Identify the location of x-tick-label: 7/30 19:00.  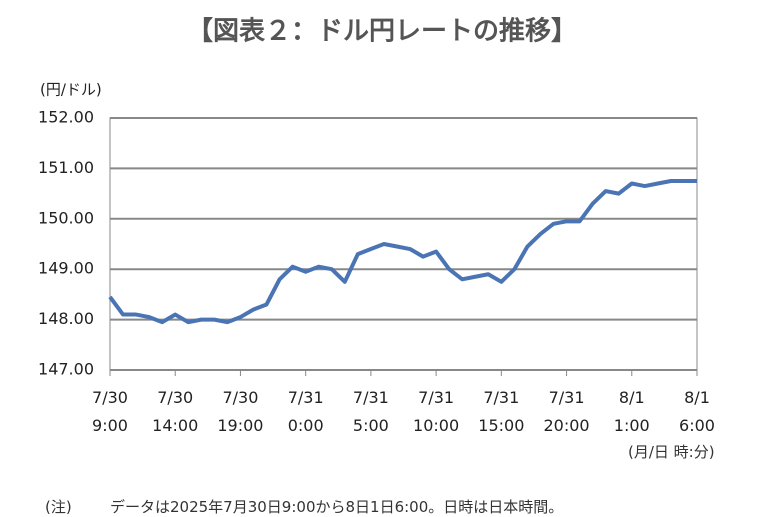
(240, 411).